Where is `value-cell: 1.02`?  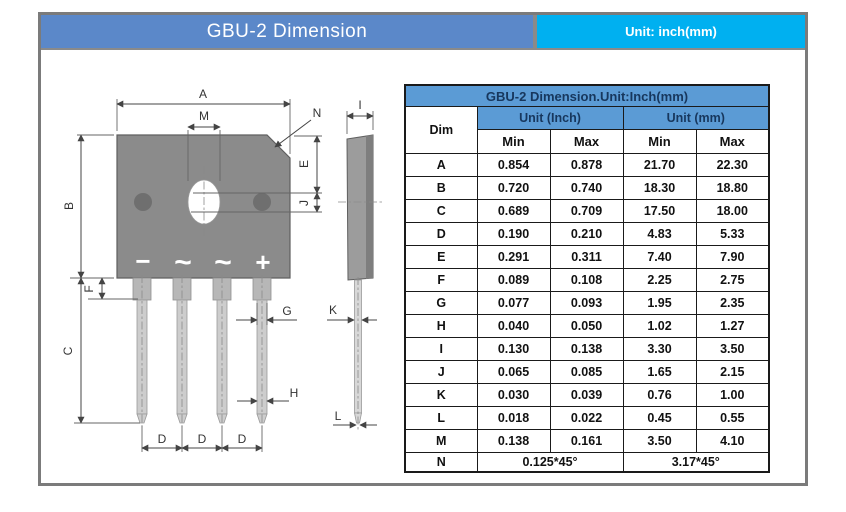
value-cell: 1.02 is located at coordinates (659, 326).